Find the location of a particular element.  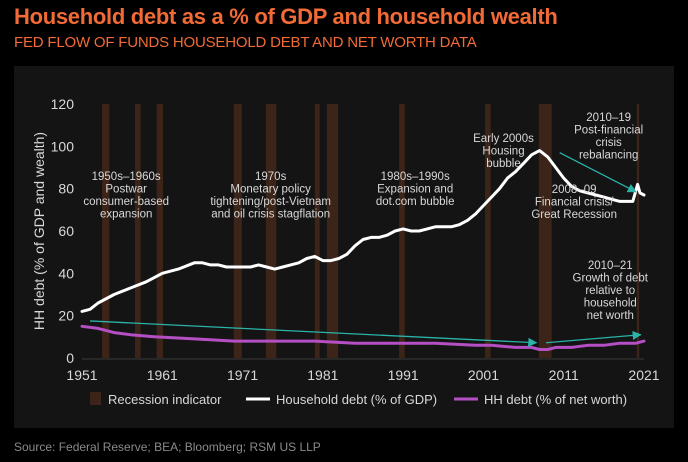

y-tick-label: 120 is located at coordinates (63, 104).